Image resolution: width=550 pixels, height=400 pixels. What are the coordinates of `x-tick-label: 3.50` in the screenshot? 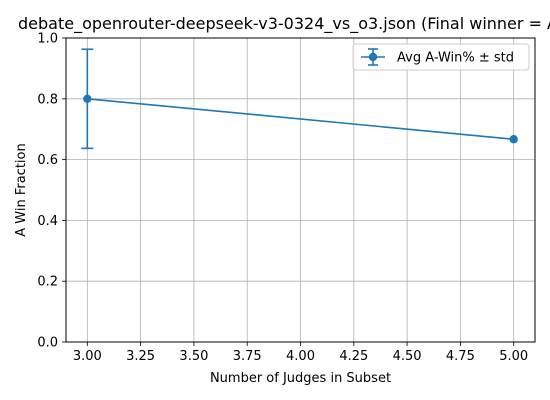 It's located at (193, 356).